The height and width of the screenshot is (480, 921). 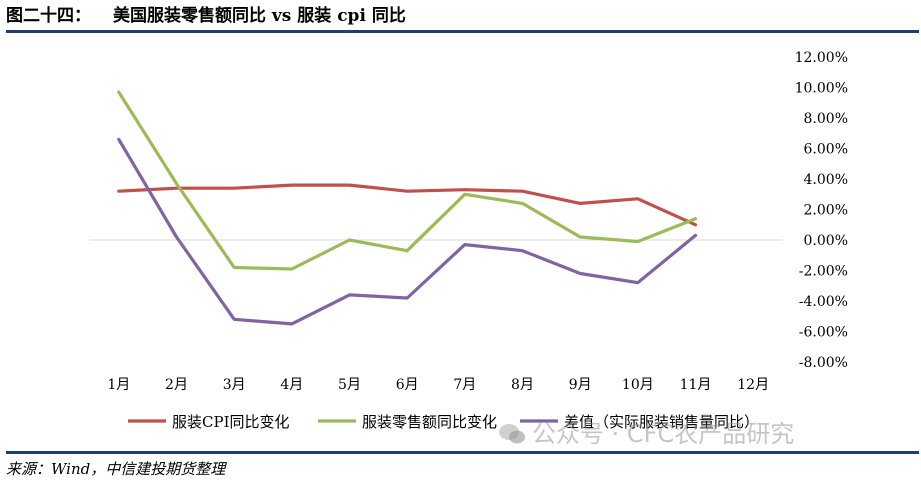 What do you see at coordinates (826, 241) in the screenshot?
I see `y-tick-label: 0.00%` at bounding box center [826, 241].